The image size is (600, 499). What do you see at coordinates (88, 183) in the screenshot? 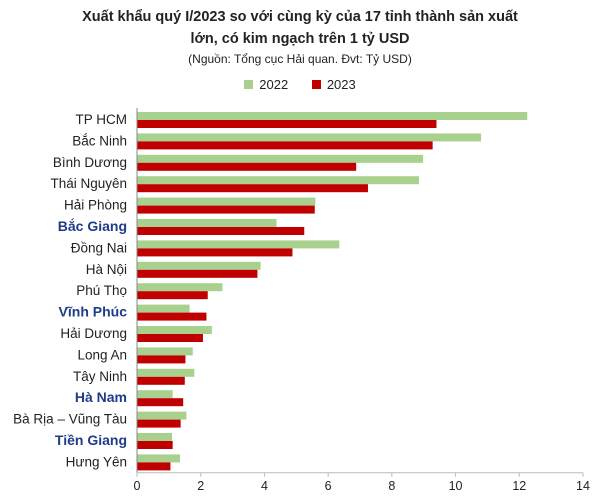
I see `category-label-3: Thái Nguyên` at bounding box center [88, 183].